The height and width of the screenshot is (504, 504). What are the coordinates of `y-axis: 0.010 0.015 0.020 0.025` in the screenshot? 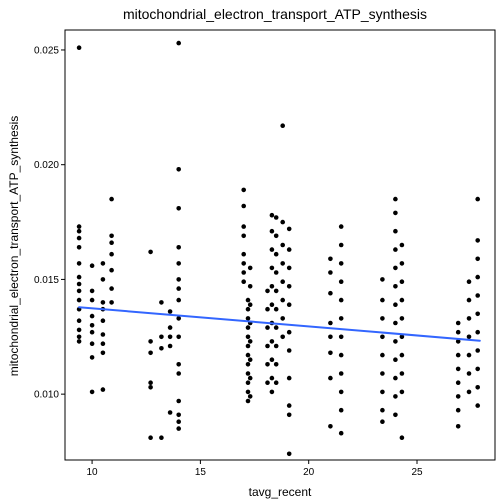 It's located at (49, 223).